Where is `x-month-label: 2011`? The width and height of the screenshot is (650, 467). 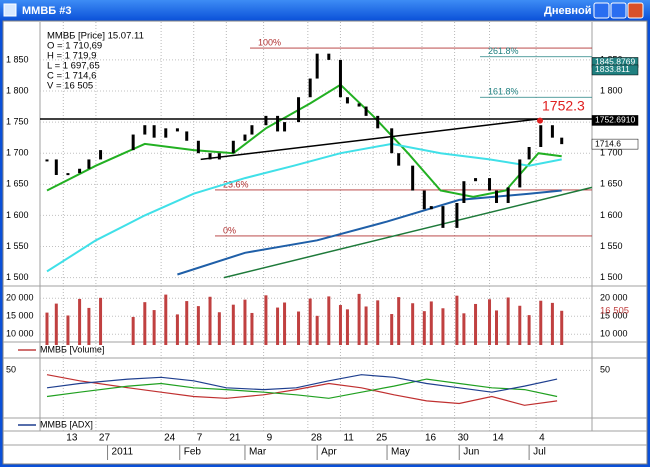 x-month-label: 2011 is located at coordinates (123, 452).